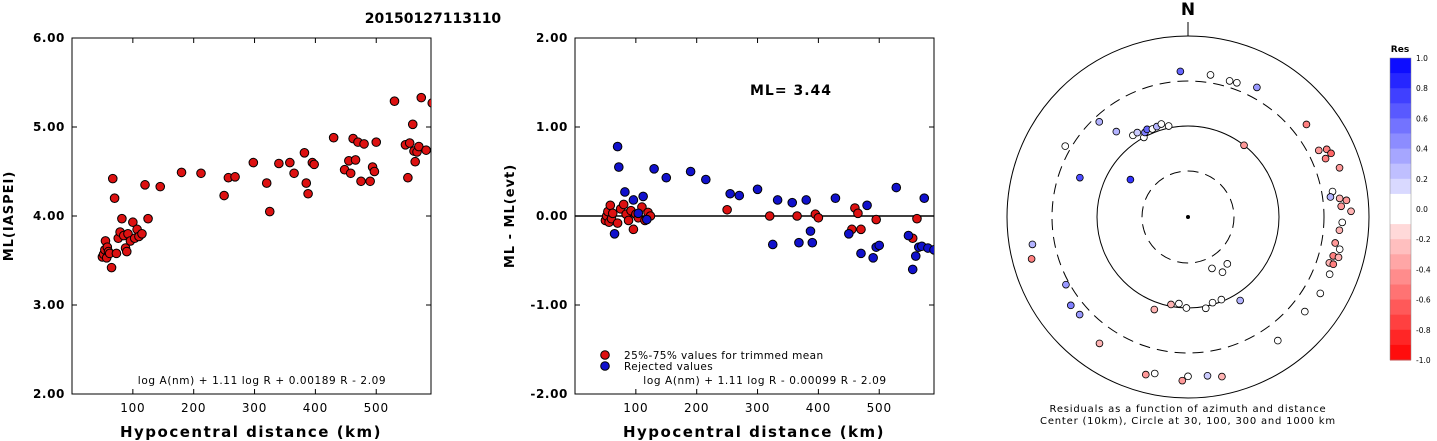 This screenshot has width=1437, height=441. Describe the element at coordinates (757, 408) in the screenshot. I see `x-tick-label: 300` at that location.